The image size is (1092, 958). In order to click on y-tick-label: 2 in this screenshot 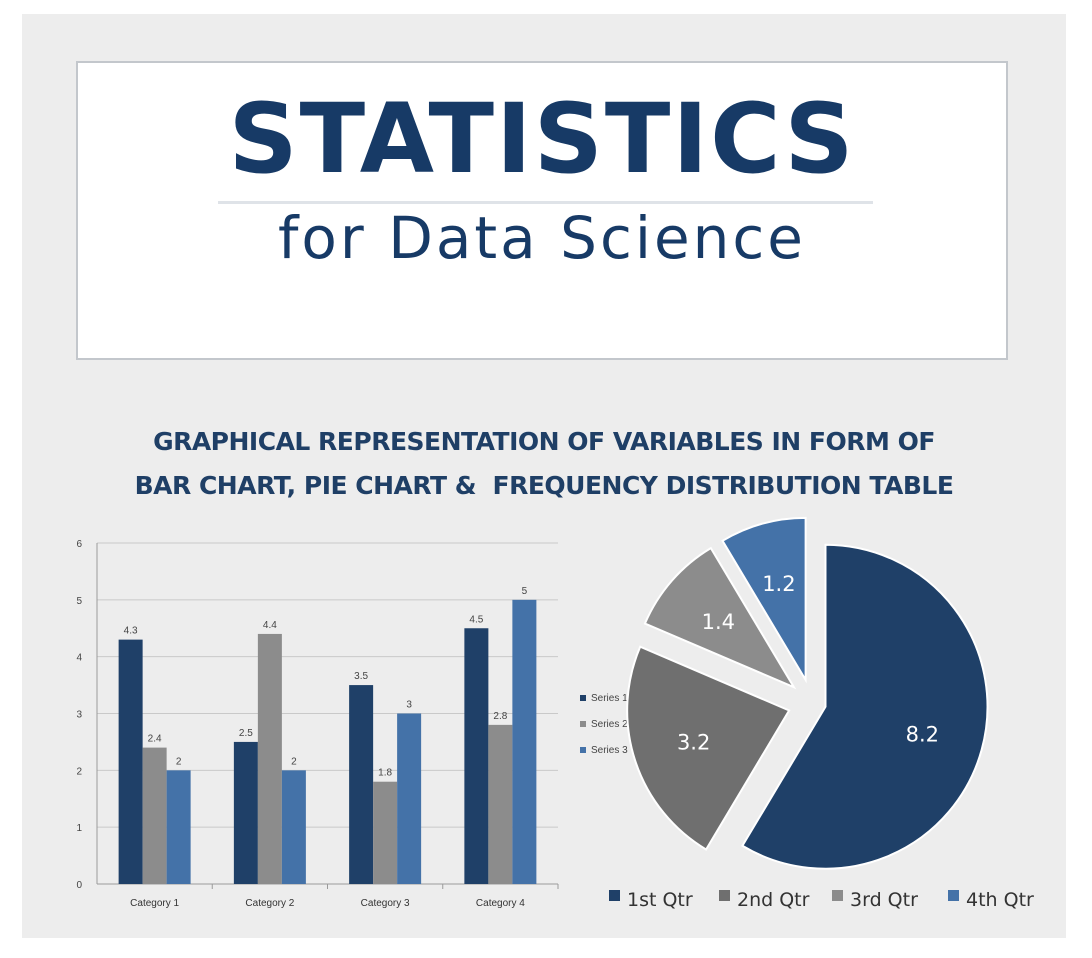, I will do `click(79, 771)`.